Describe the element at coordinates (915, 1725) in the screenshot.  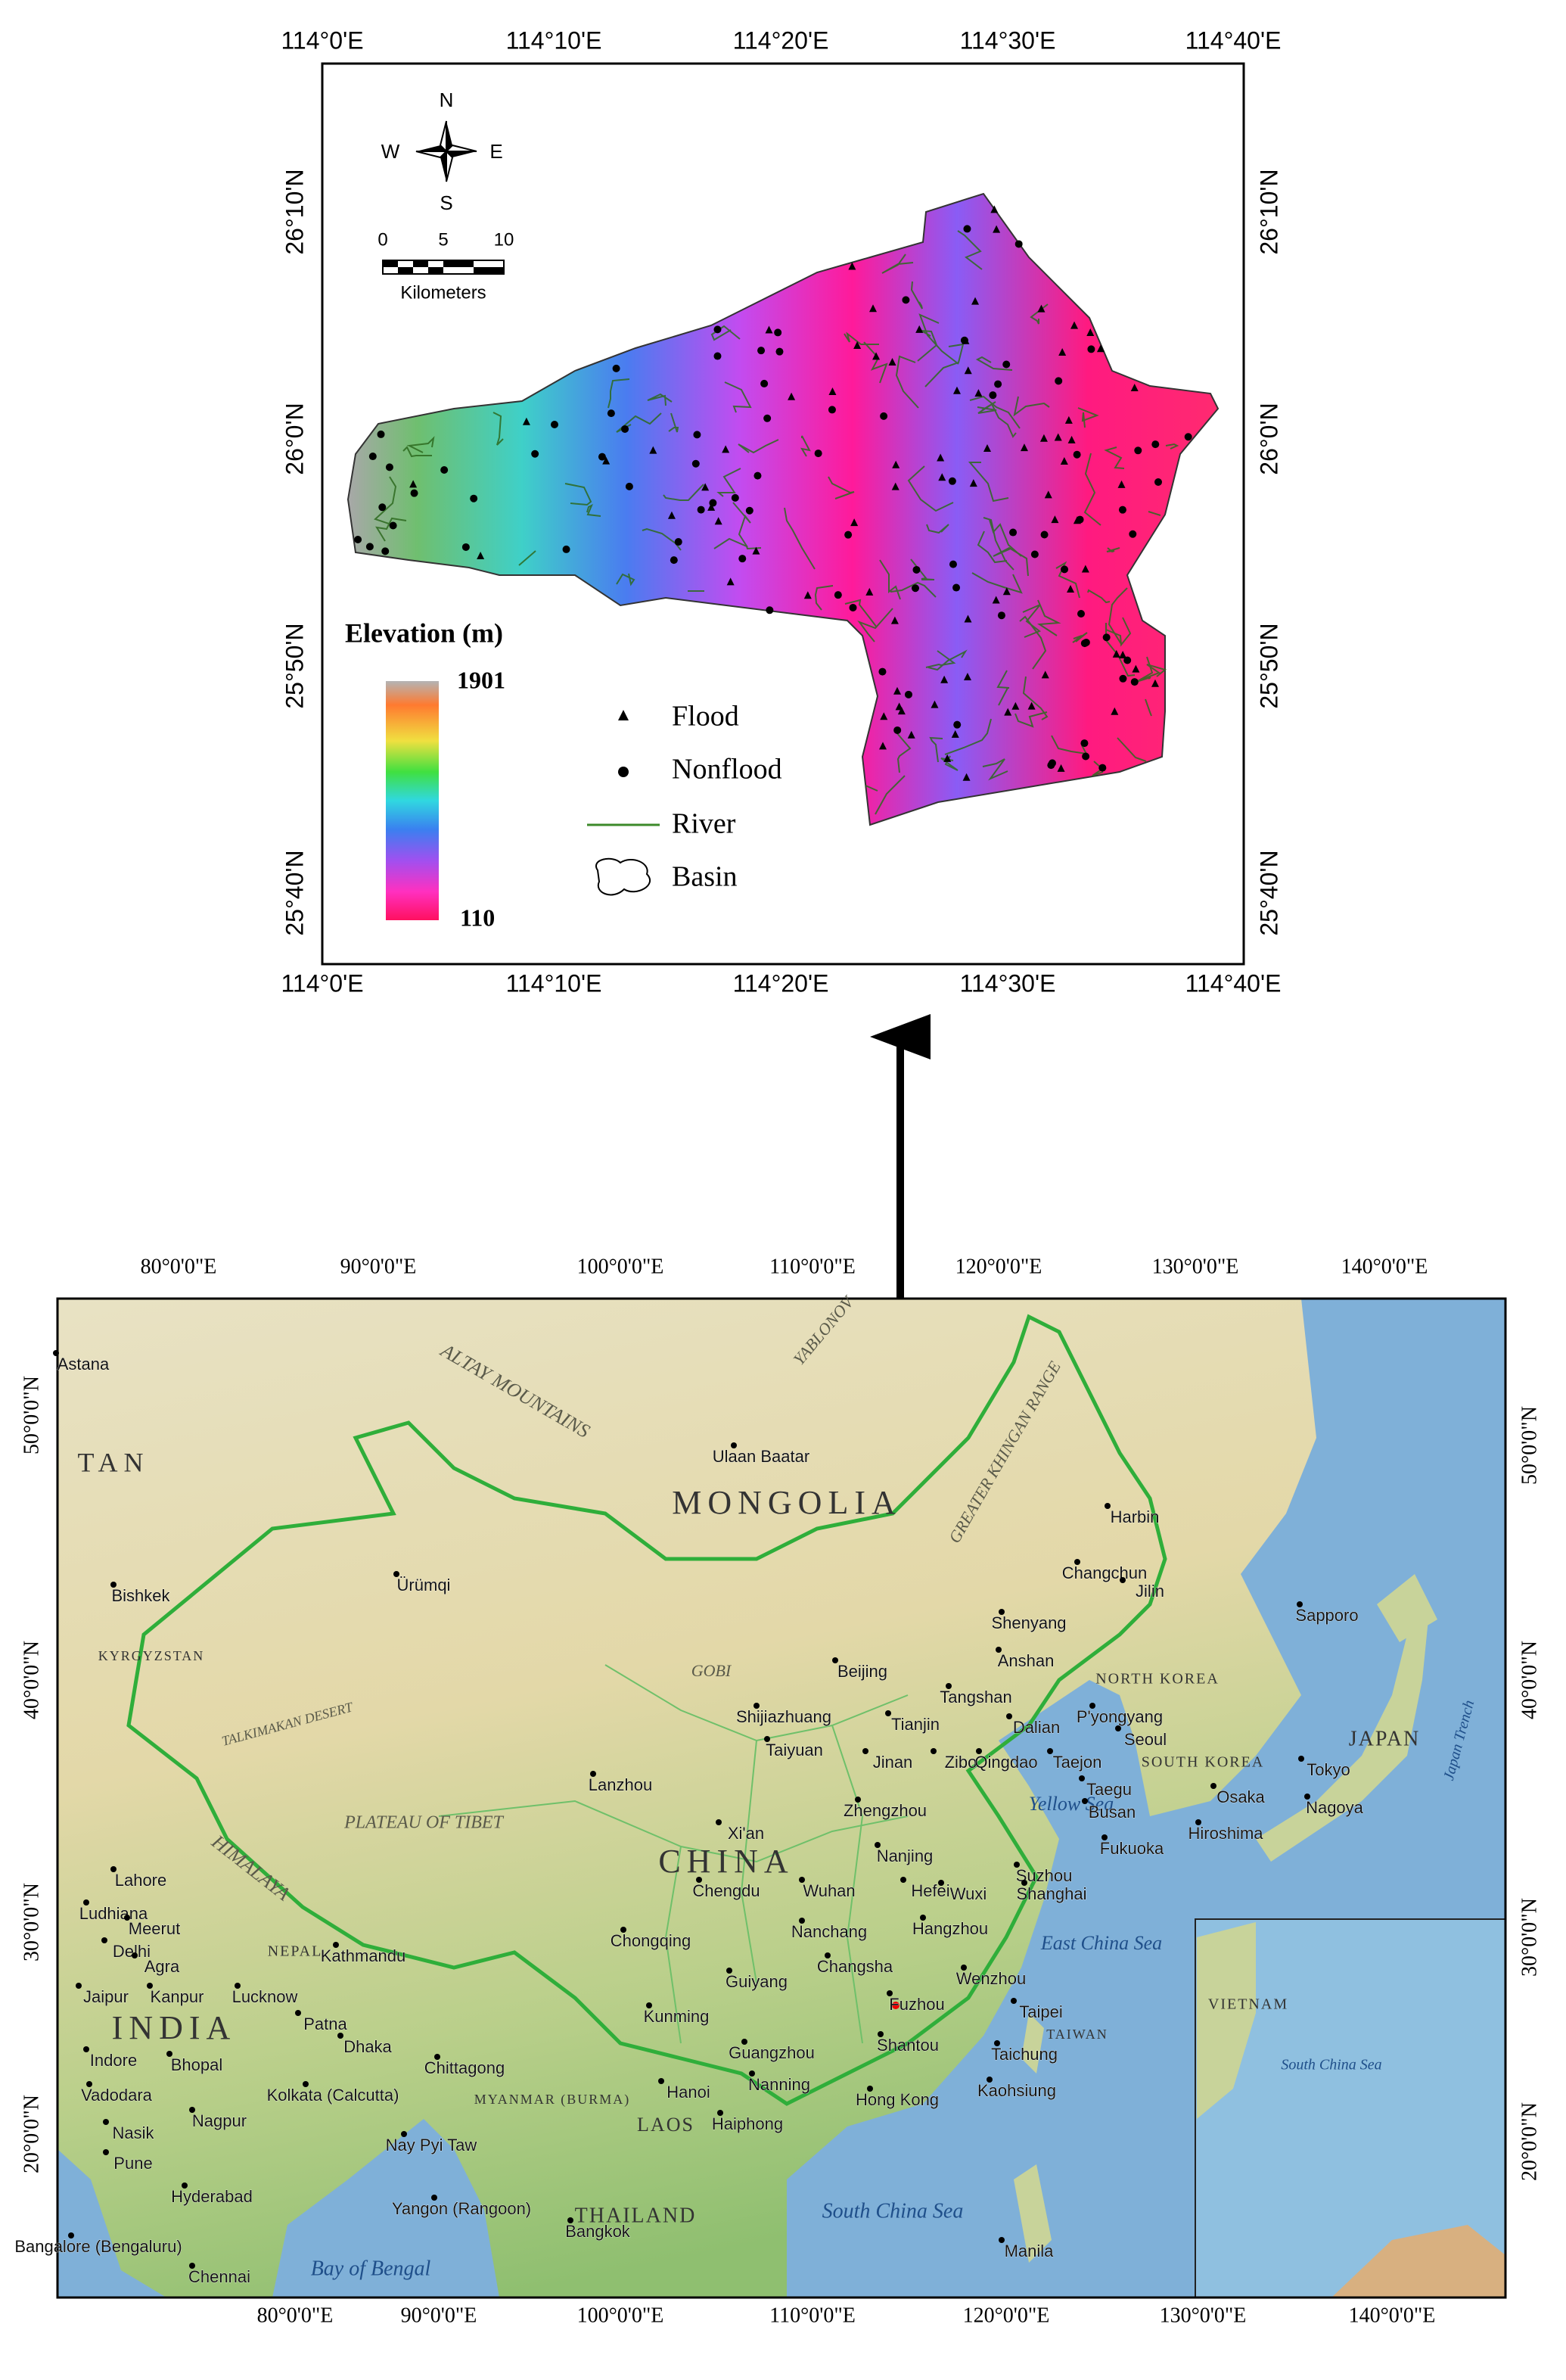
I see `city-label: Tianjin` at that location.